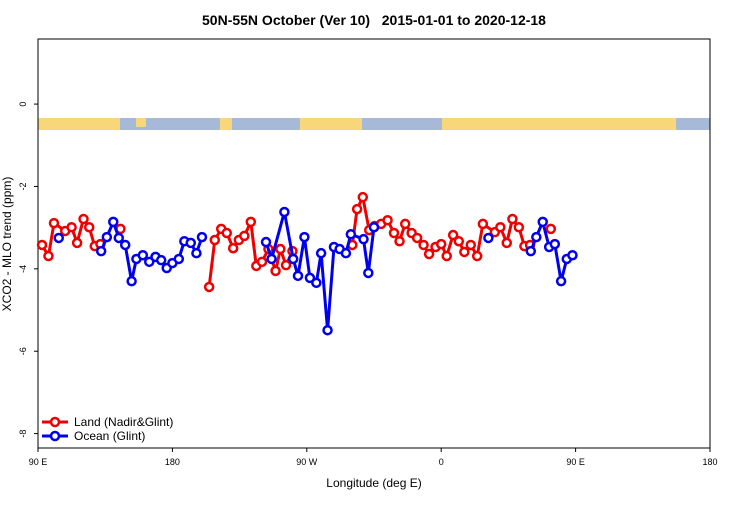  Describe the element at coordinates (307, 462) in the screenshot. I see `x-tick-label: 90 W` at that location.